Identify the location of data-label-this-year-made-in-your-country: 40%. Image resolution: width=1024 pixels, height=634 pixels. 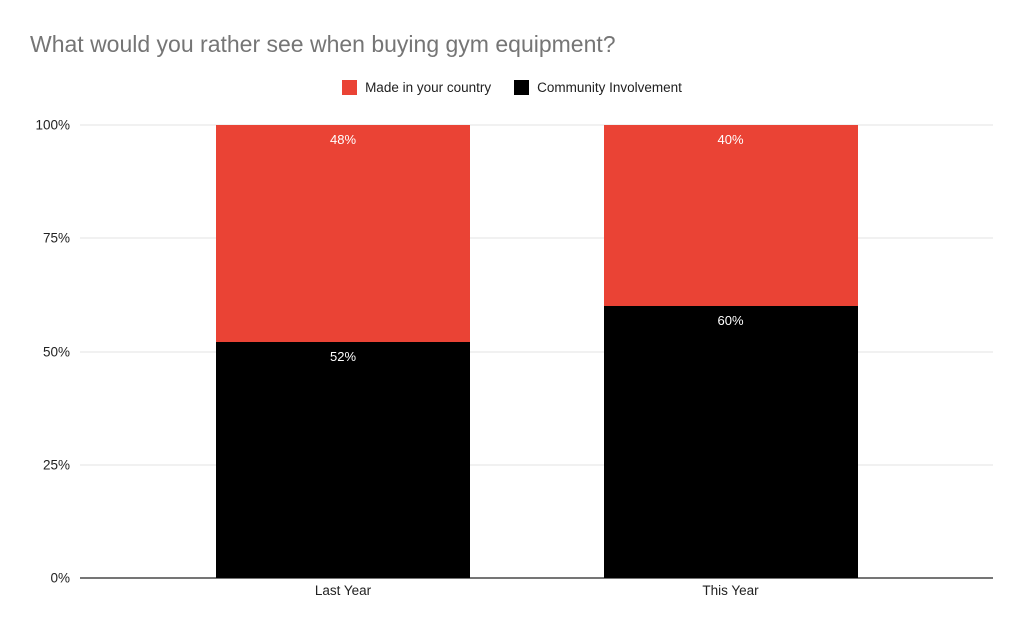
(730, 139).